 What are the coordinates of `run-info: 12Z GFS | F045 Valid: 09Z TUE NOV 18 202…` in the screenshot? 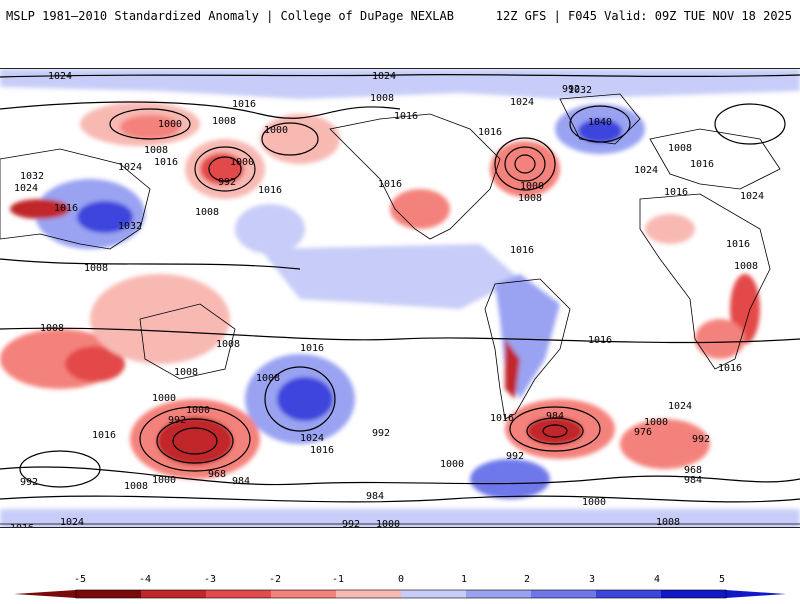 It's located at (643, 16).